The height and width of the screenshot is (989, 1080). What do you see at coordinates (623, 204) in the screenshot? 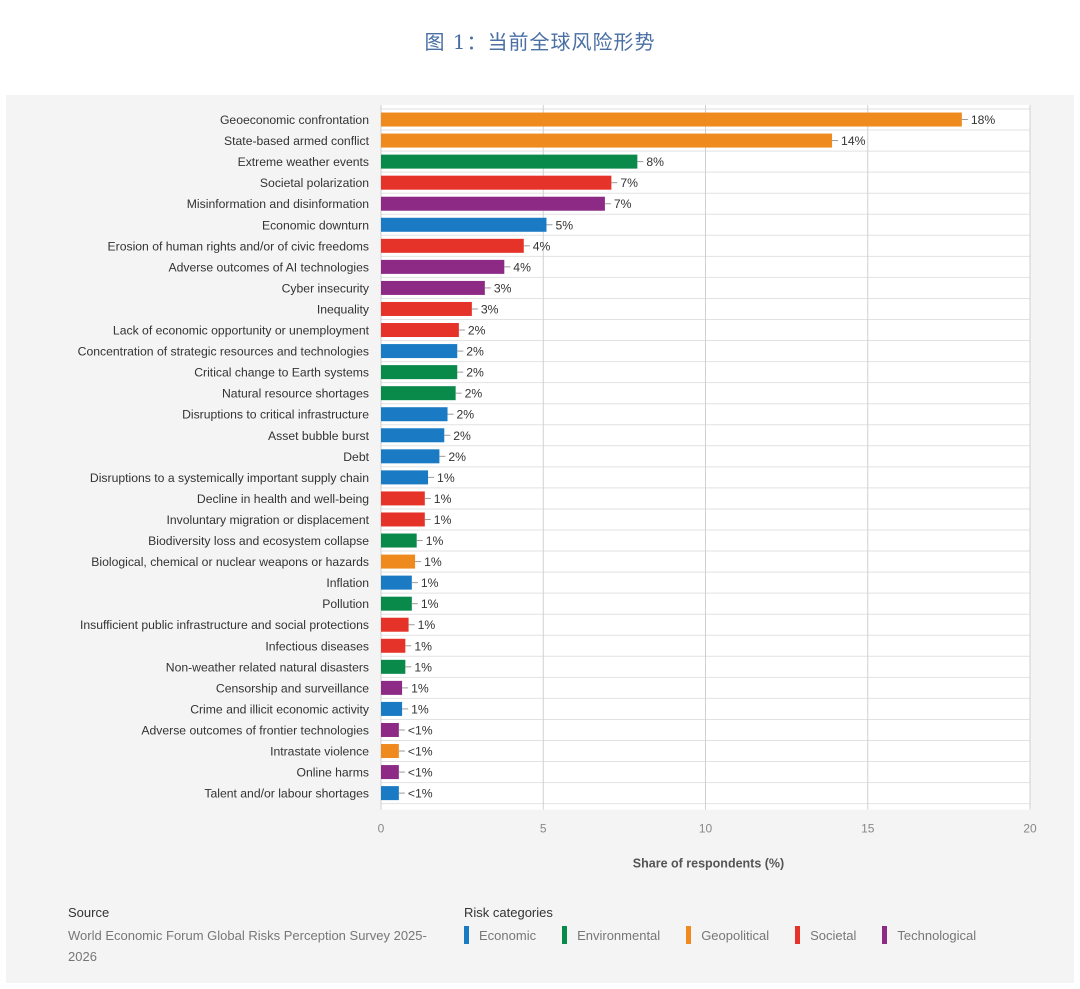
I see `value-label: 7%` at bounding box center [623, 204].